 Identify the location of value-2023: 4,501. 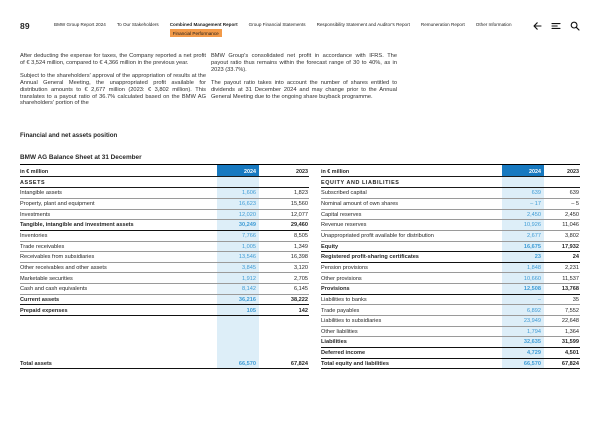
(572, 353).